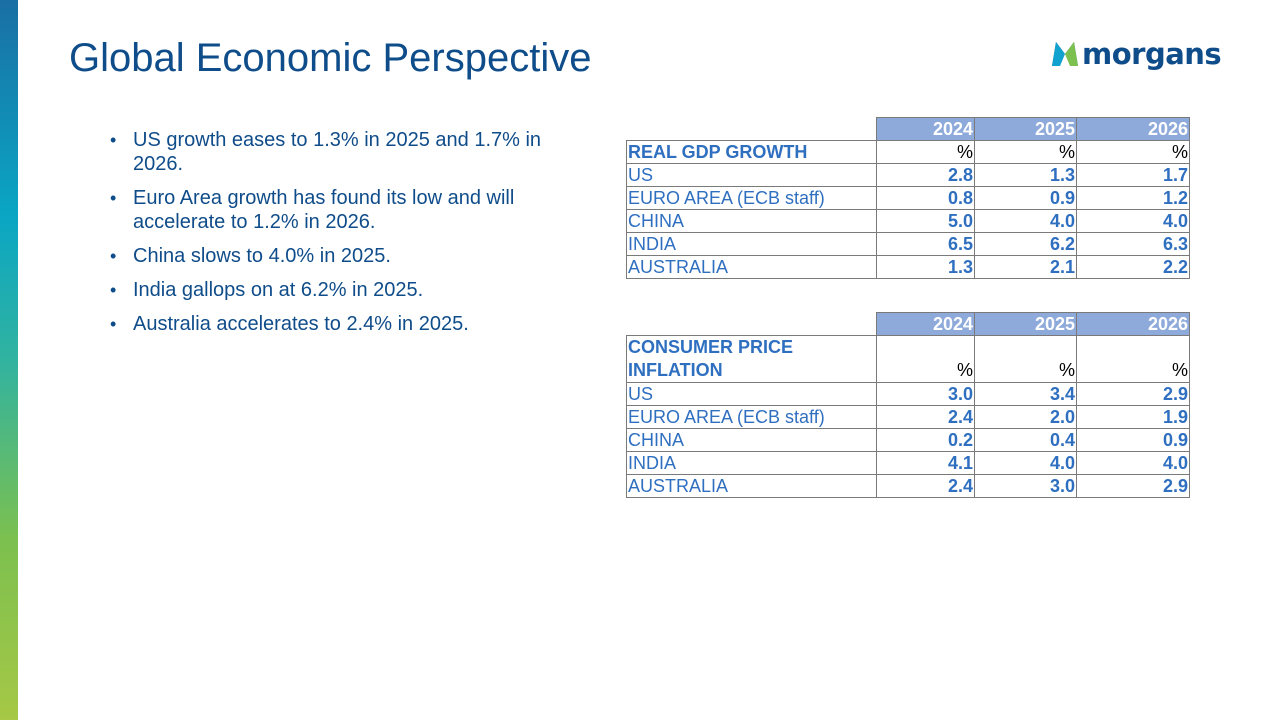 The width and height of the screenshot is (1280, 720). I want to click on table-row: CHINA 5.0 4.0 4.0, so click(908, 221).